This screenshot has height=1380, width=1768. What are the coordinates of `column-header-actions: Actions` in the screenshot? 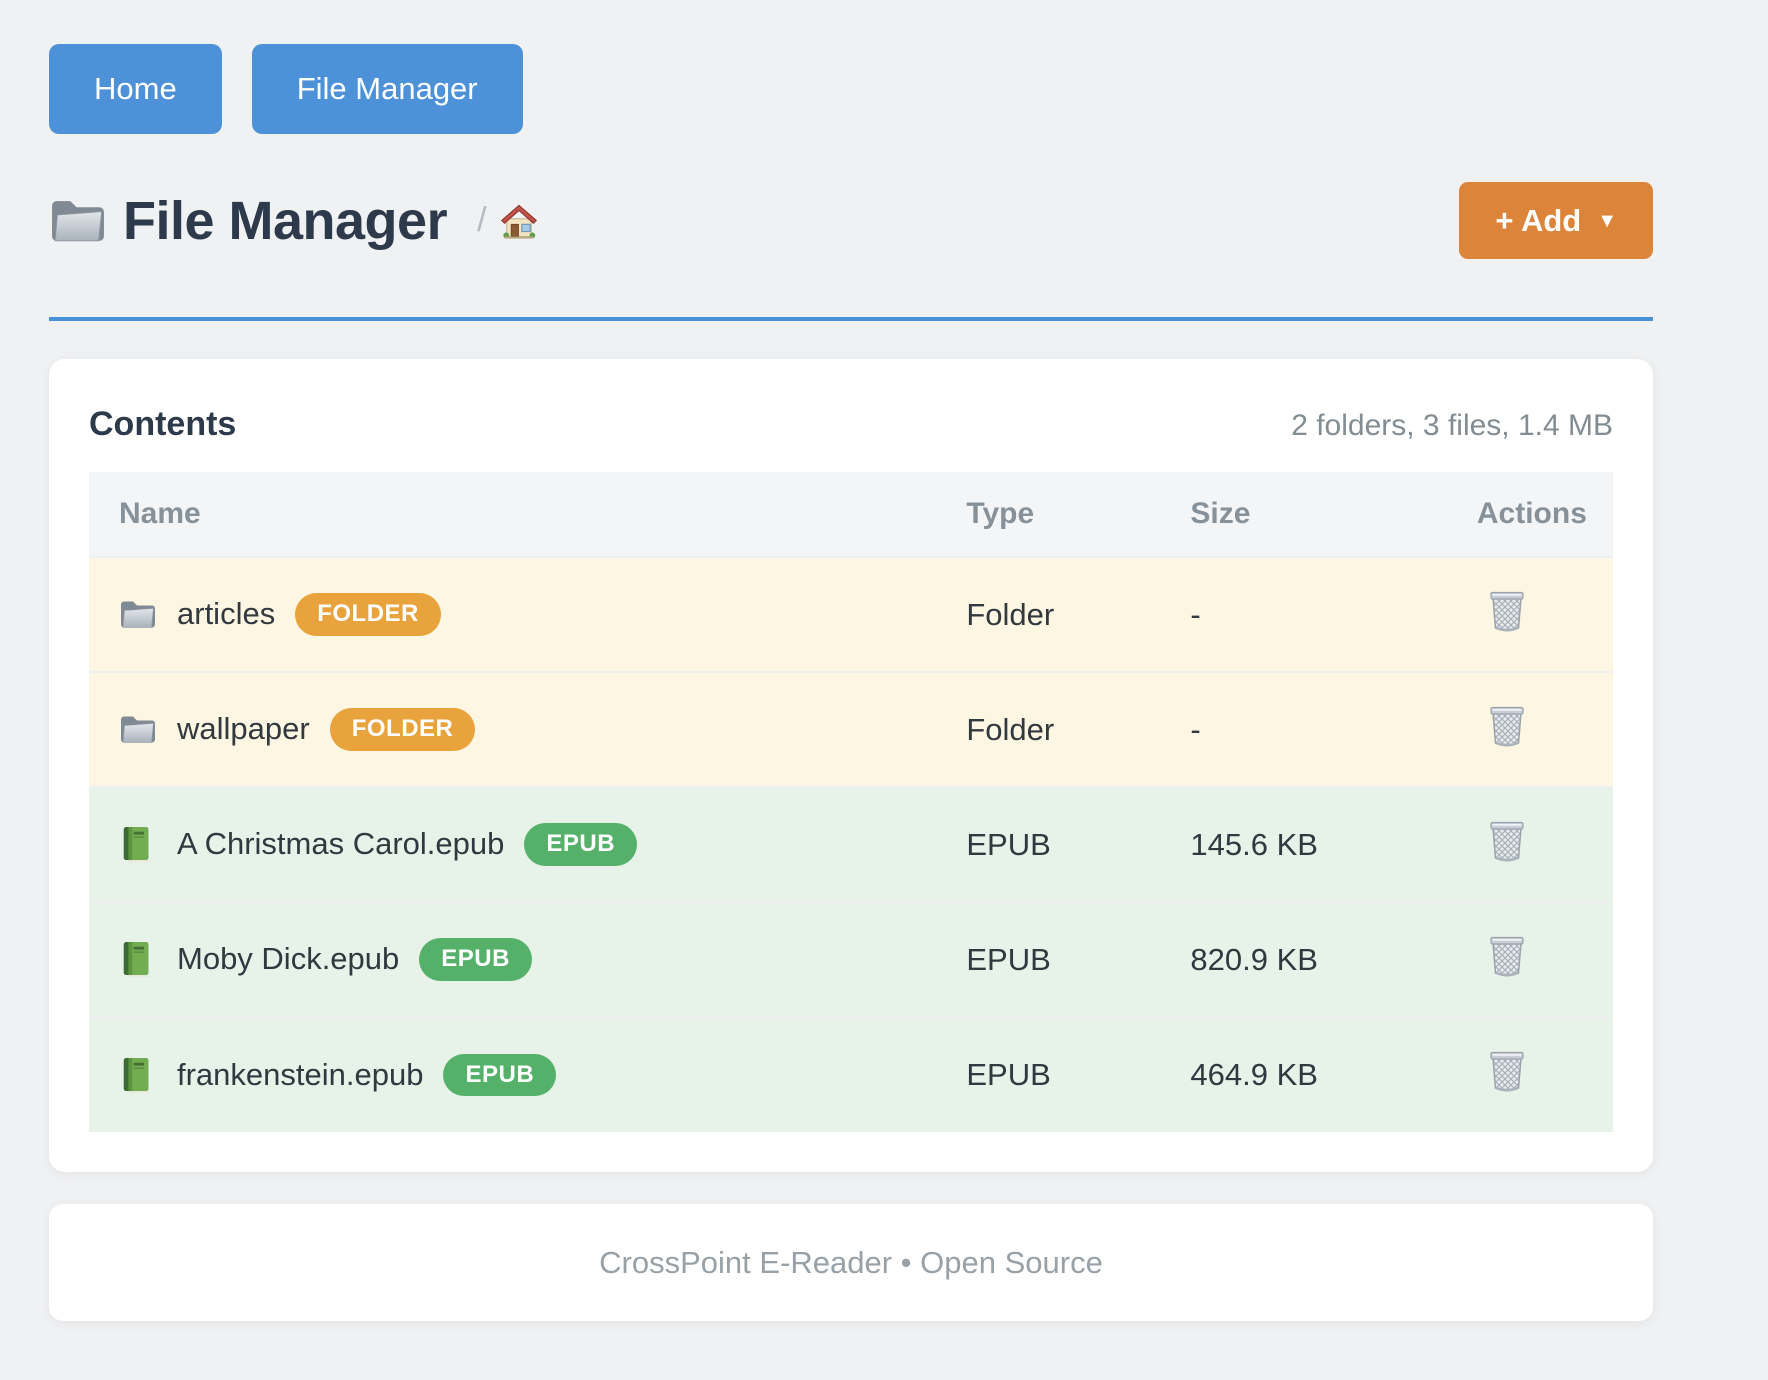 It's located at (1529, 514).